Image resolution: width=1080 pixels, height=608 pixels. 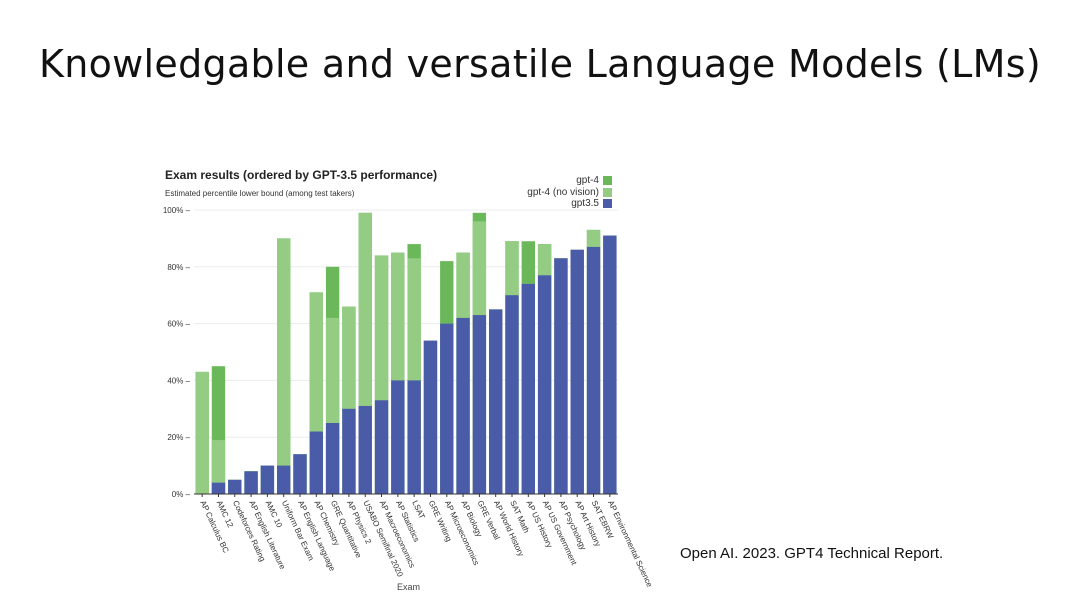 I want to click on y-tick-label: 20% –, so click(x=178, y=437).